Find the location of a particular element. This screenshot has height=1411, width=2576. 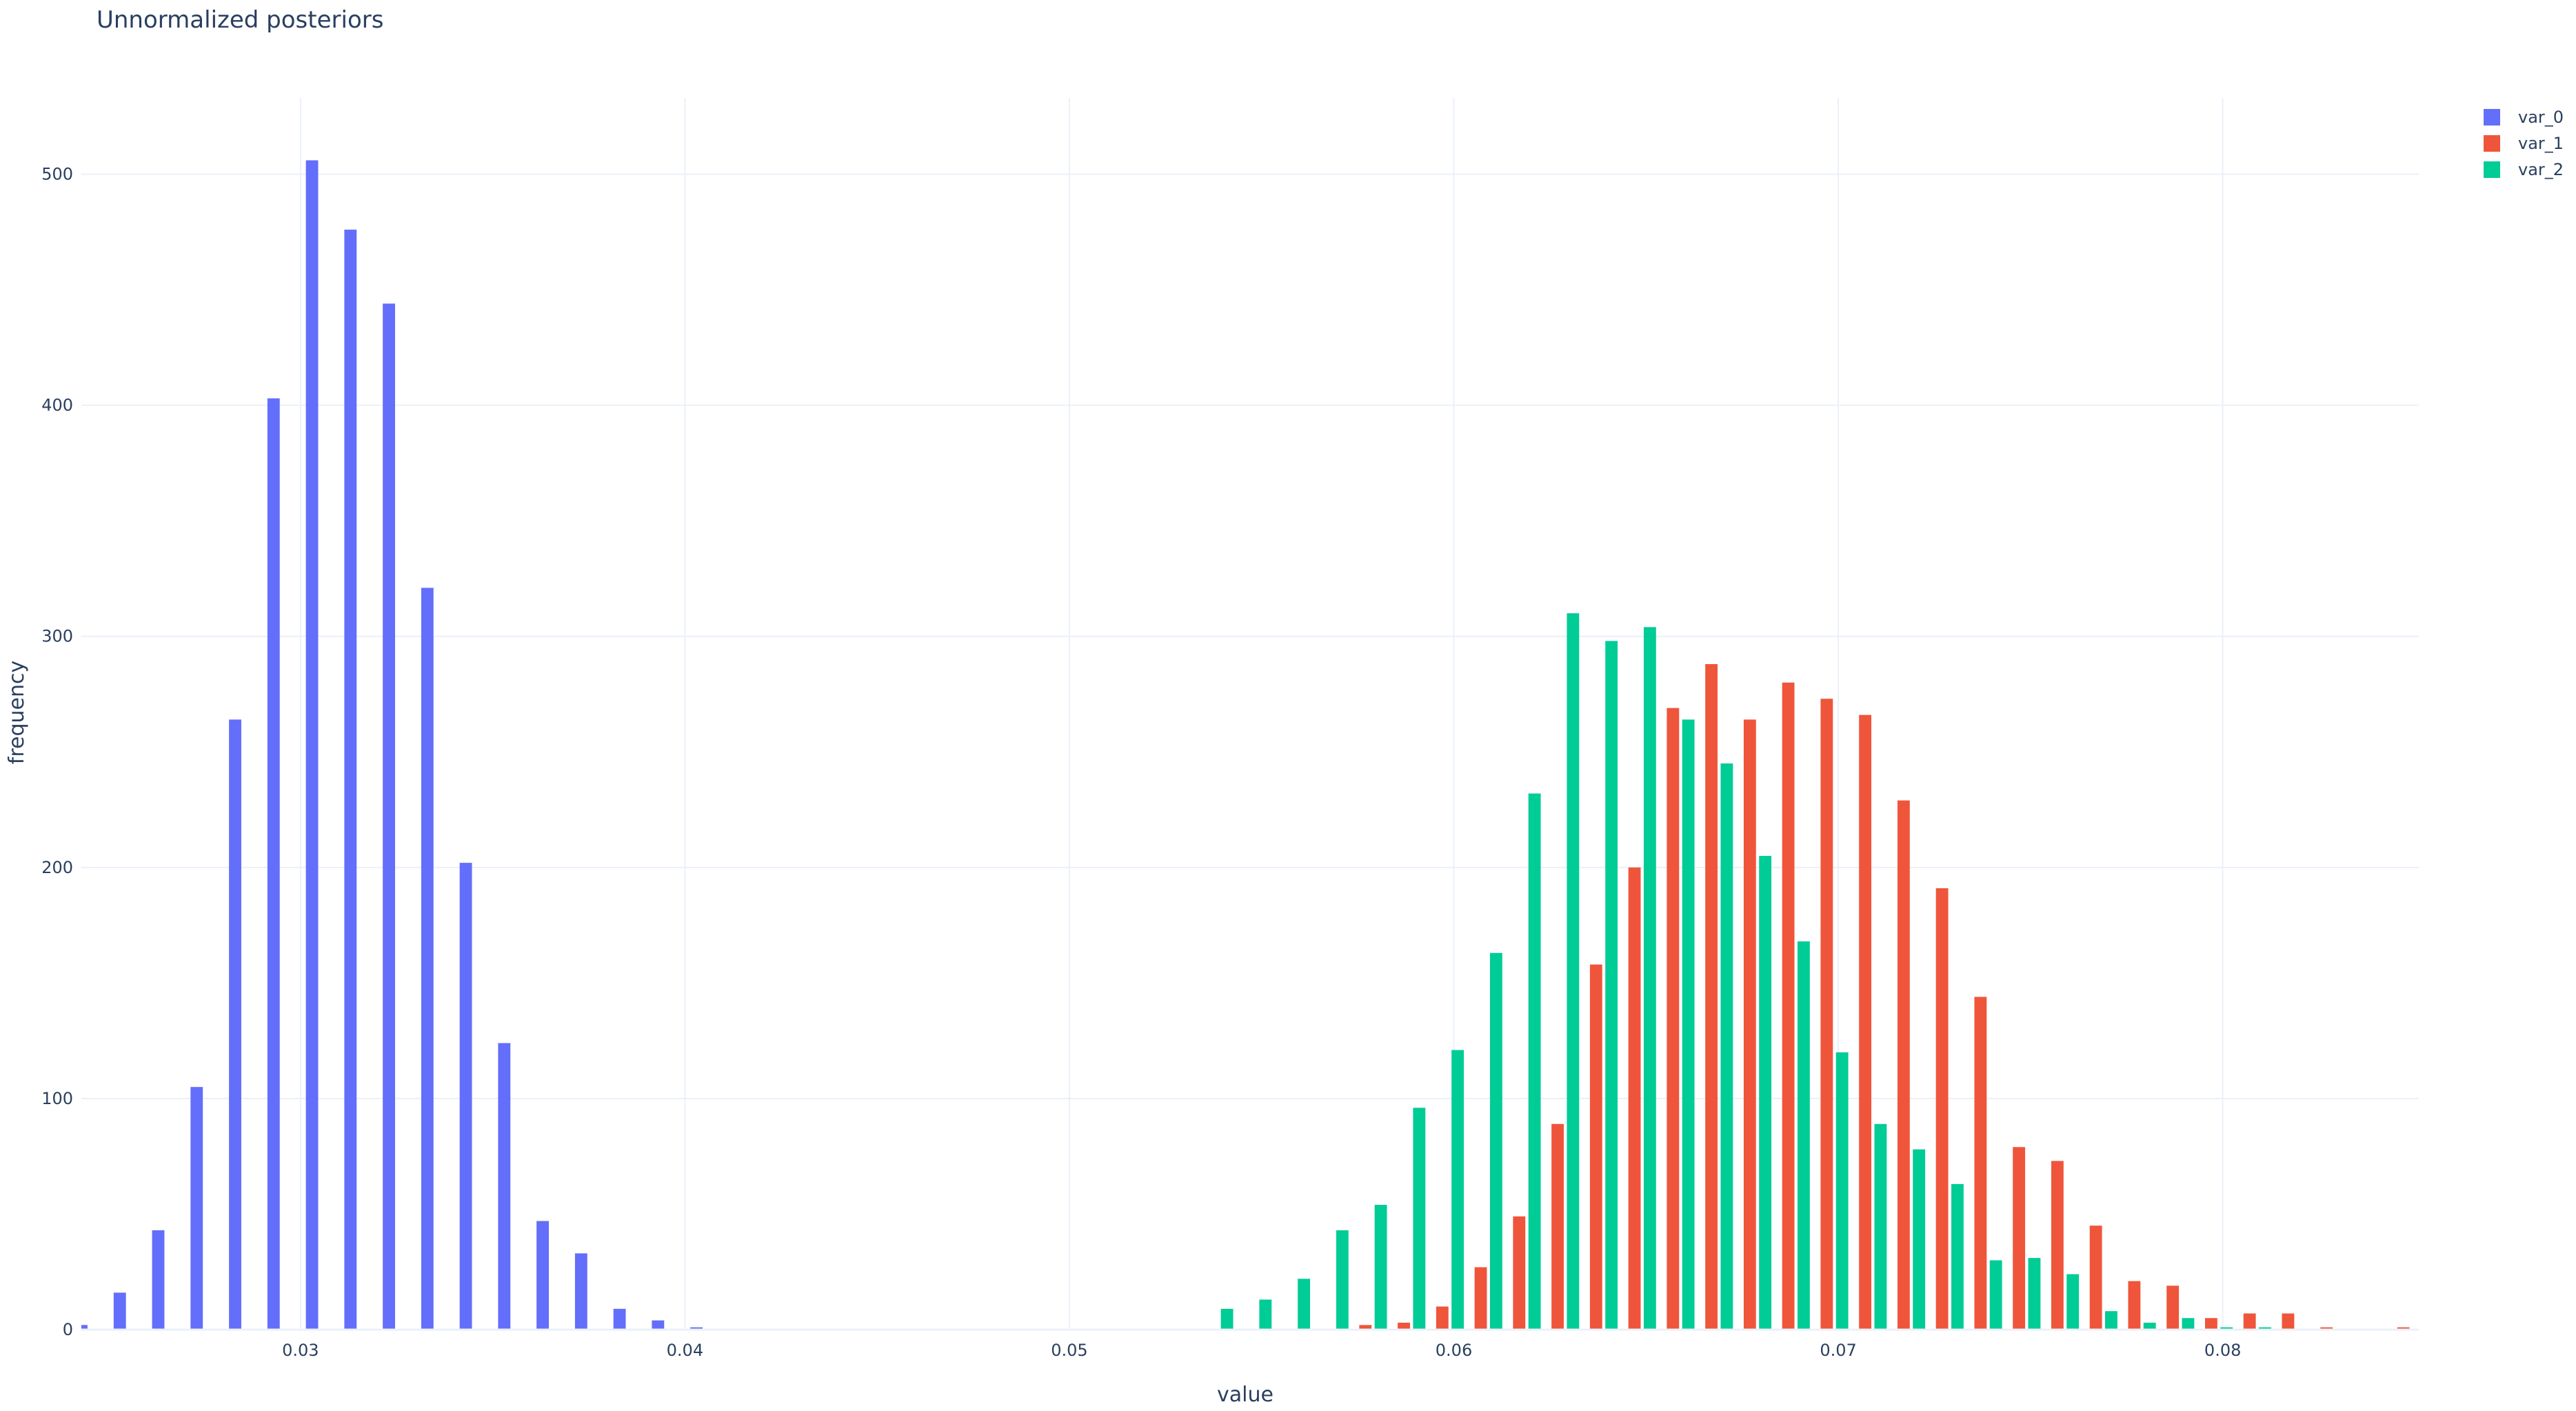

x-tick-label: 0.05 is located at coordinates (1069, 1350).